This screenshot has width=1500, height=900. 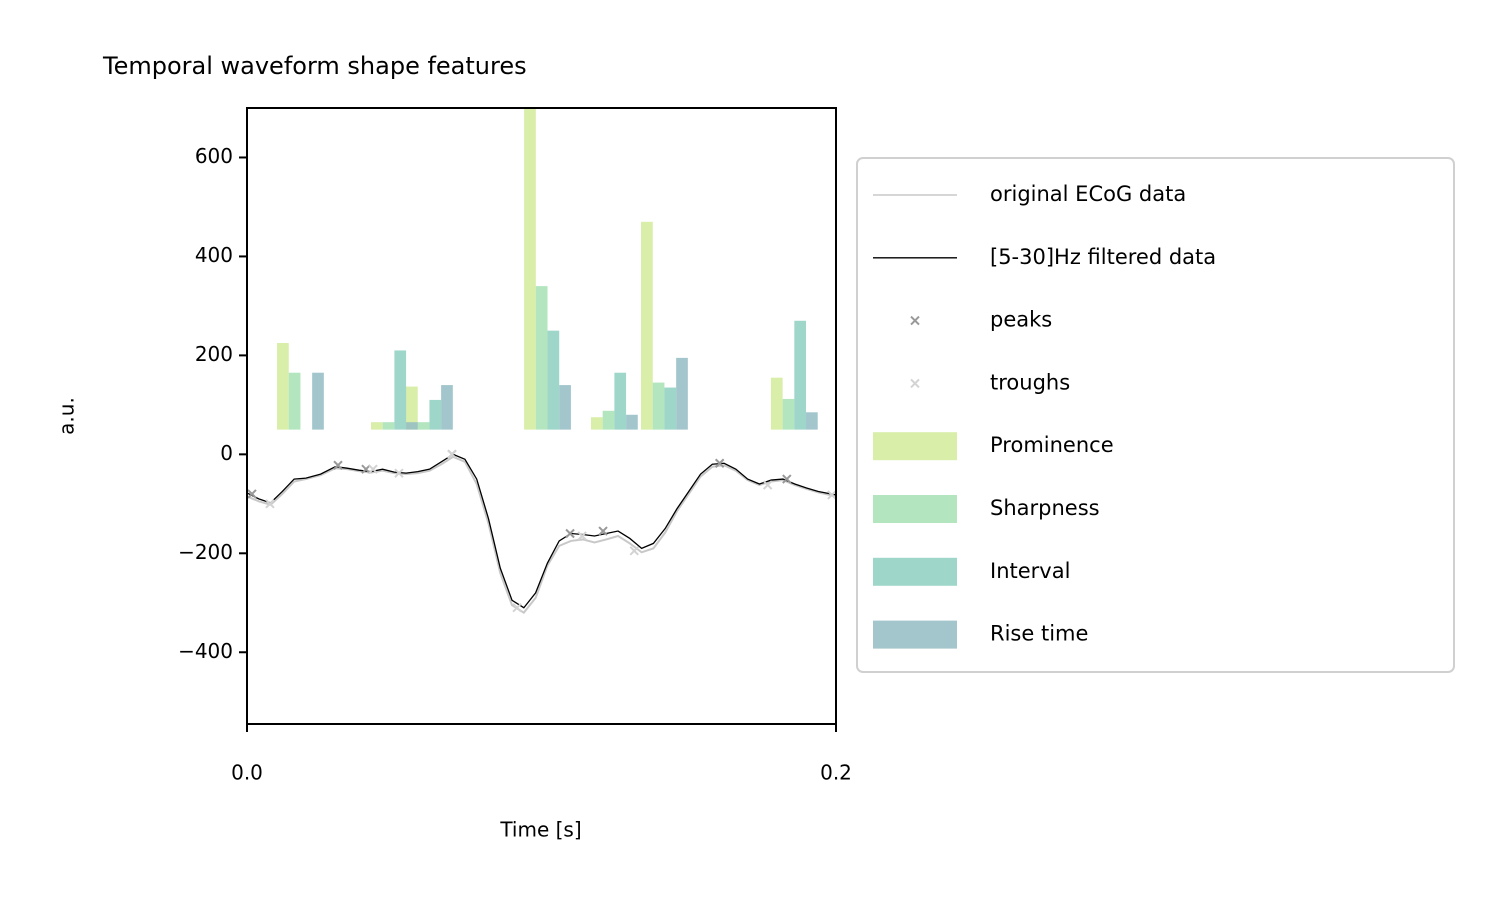 What do you see at coordinates (214, 255) in the screenshot?
I see `y-tick-label: 400` at bounding box center [214, 255].